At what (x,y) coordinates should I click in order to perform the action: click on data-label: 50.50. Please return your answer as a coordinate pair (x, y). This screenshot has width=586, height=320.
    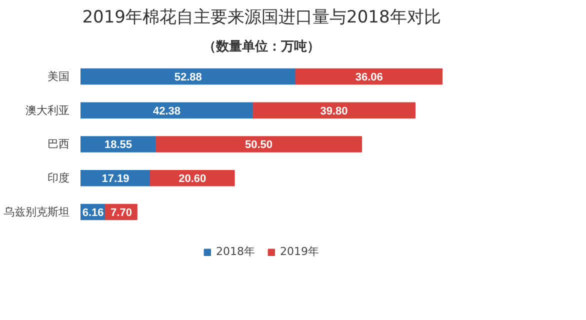
    Looking at the image, I should click on (259, 145).